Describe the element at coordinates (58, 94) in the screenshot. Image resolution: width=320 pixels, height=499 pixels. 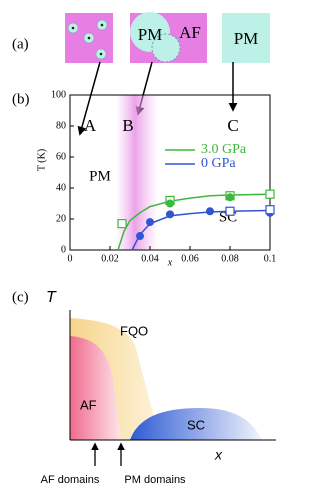
I see `y-tick-label: 100` at that location.